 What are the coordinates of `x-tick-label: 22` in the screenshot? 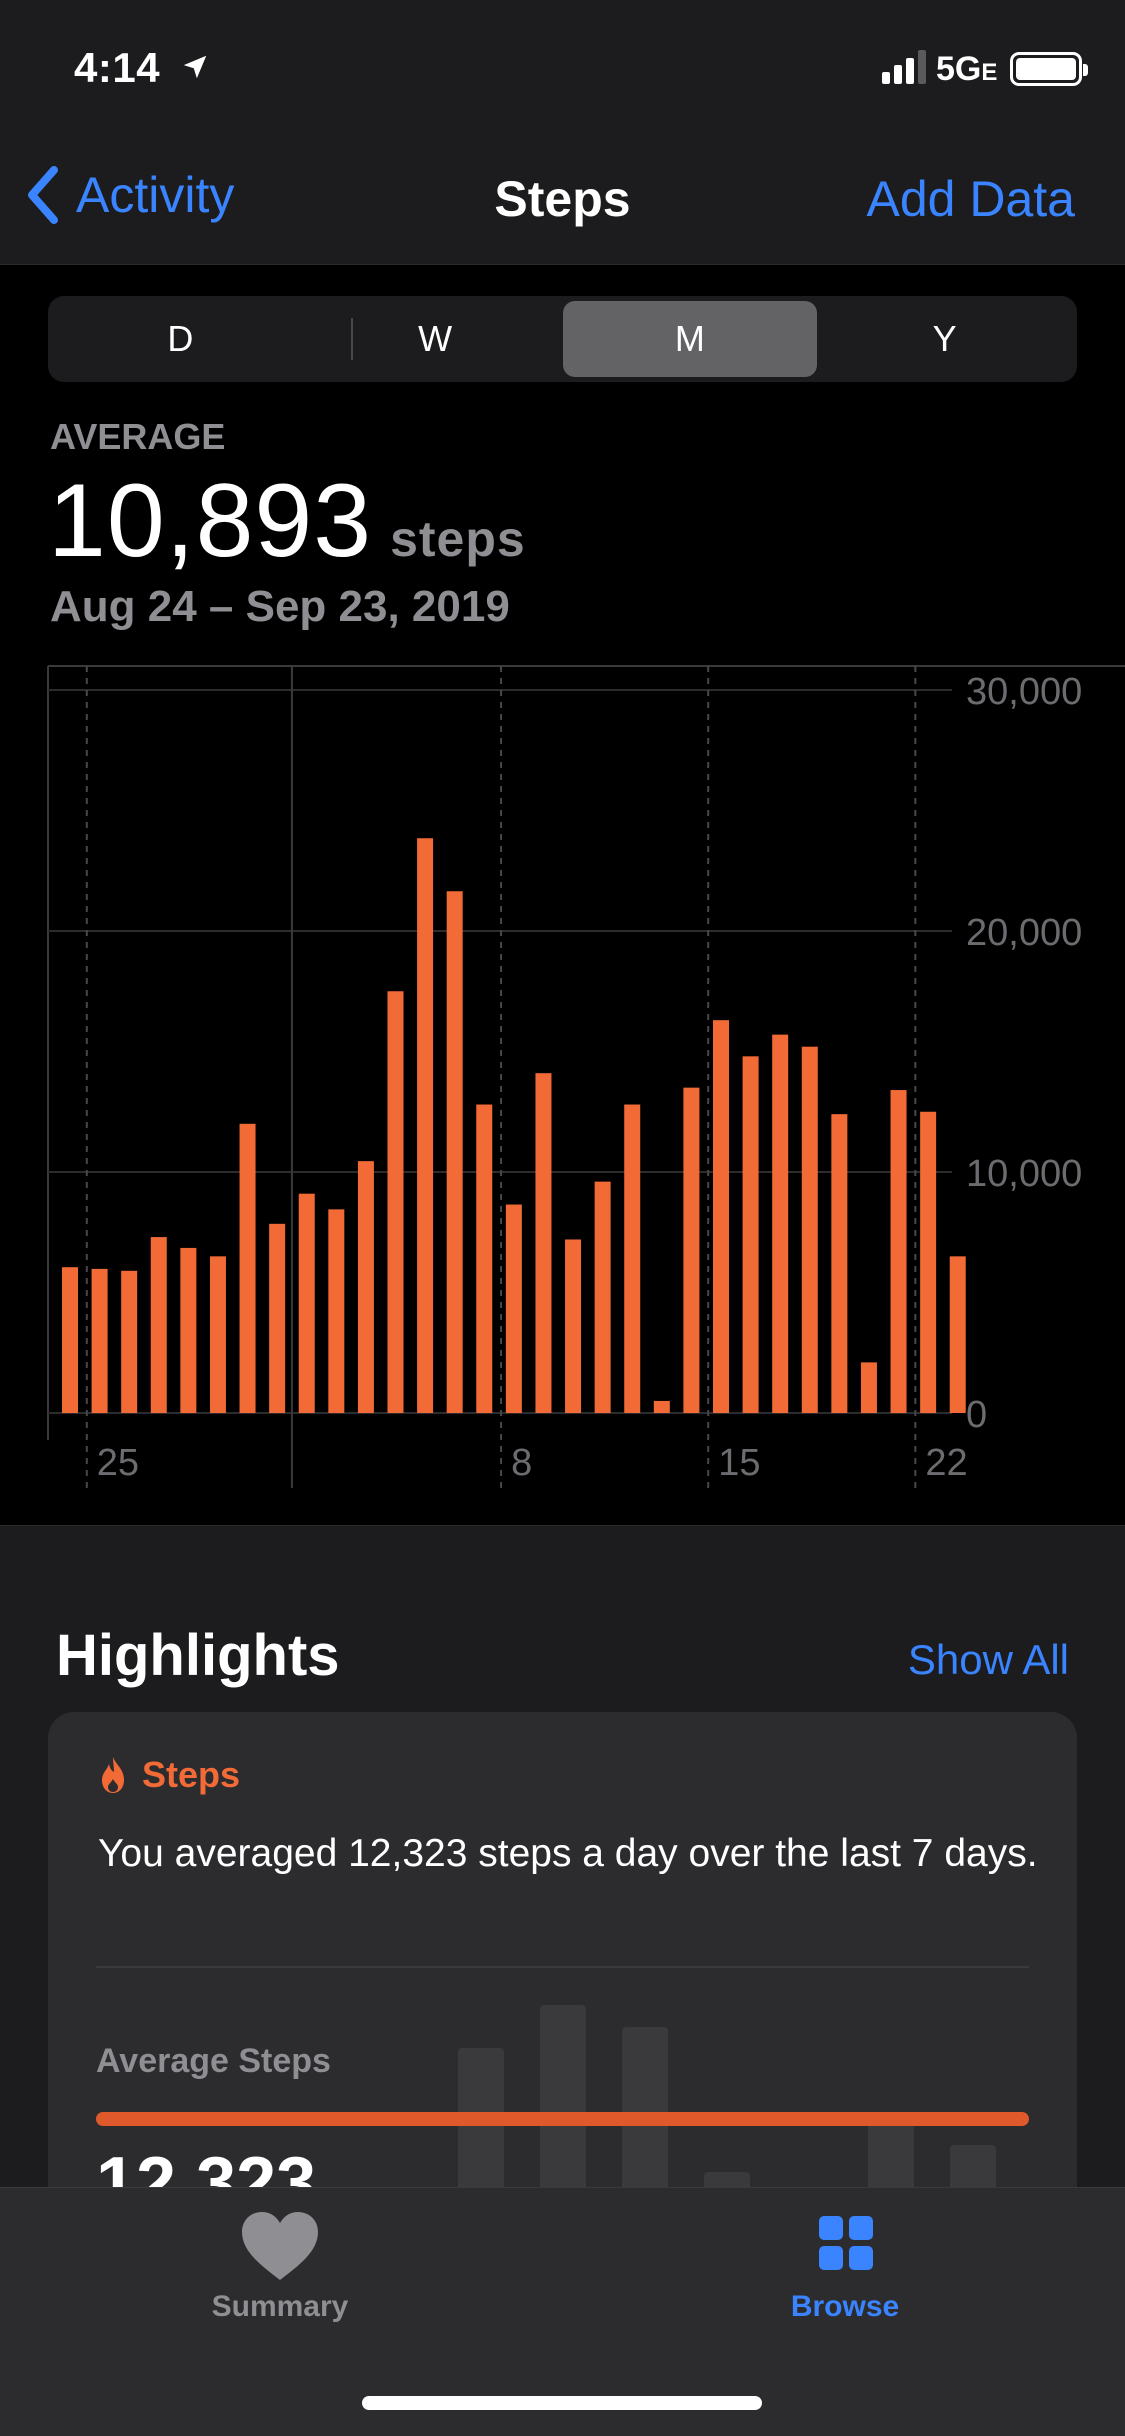 It's located at (946, 1463).